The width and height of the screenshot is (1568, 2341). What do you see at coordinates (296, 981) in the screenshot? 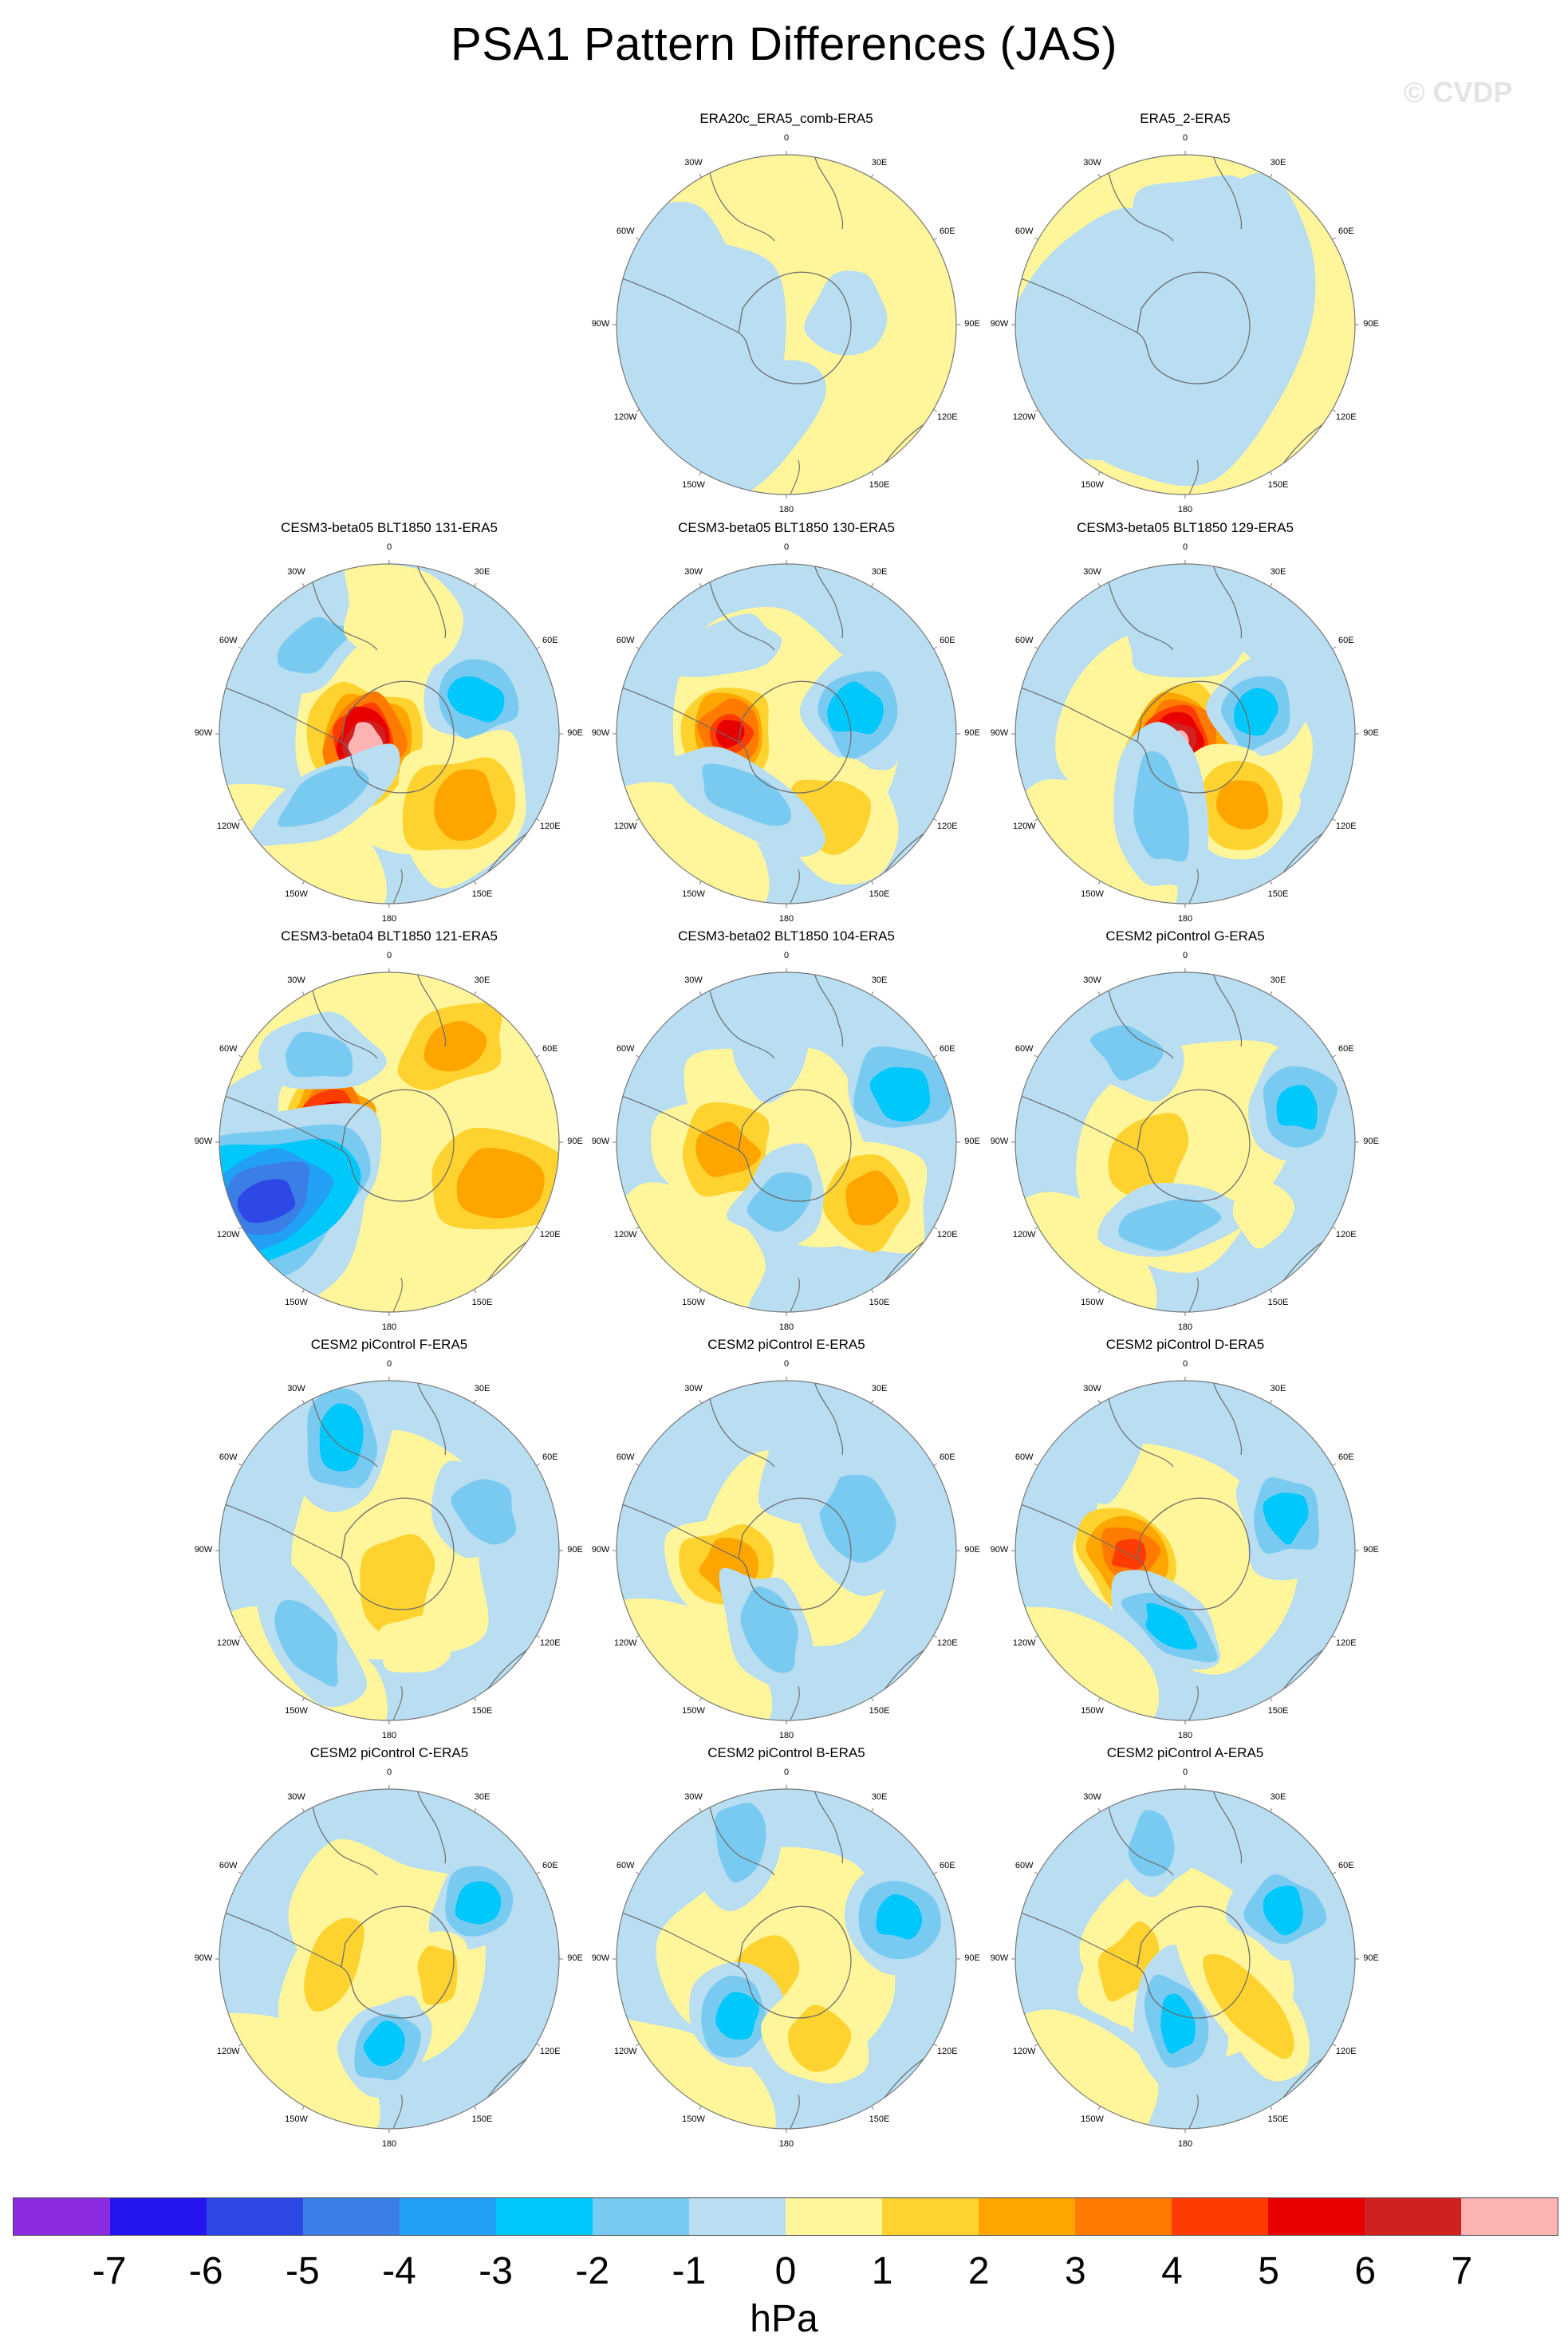
I see `longitude-label: 30W` at bounding box center [296, 981].